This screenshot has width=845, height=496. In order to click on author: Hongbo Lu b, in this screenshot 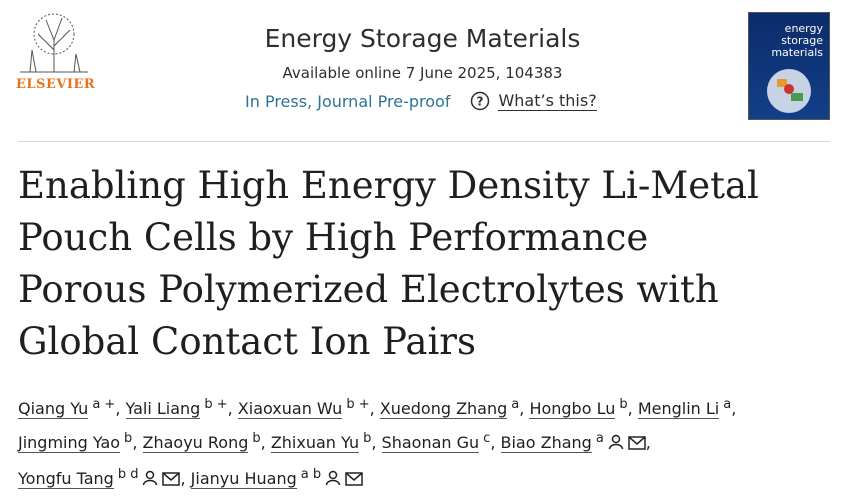, I will do `click(581, 408)`.